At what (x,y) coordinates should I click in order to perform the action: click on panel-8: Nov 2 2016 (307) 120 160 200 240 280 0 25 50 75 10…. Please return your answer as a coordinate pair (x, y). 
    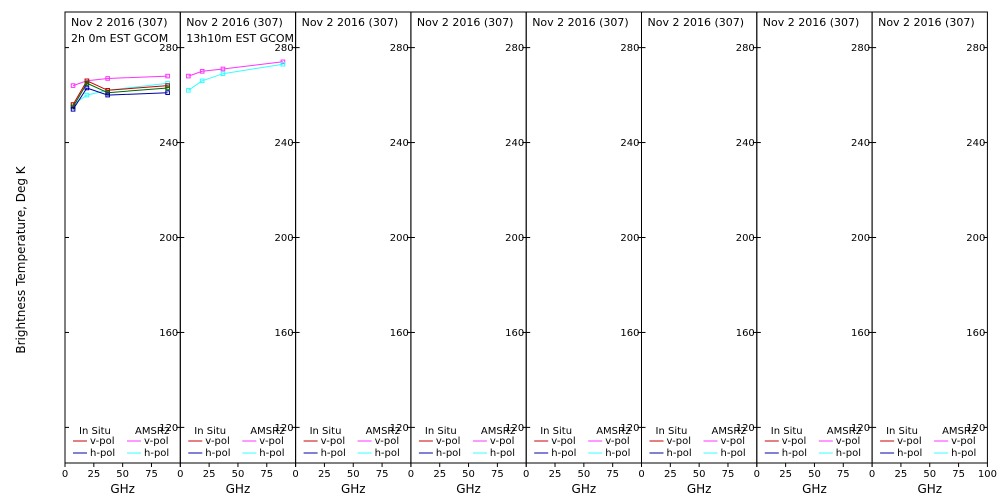
    Looking at the image, I should click on (933, 253).